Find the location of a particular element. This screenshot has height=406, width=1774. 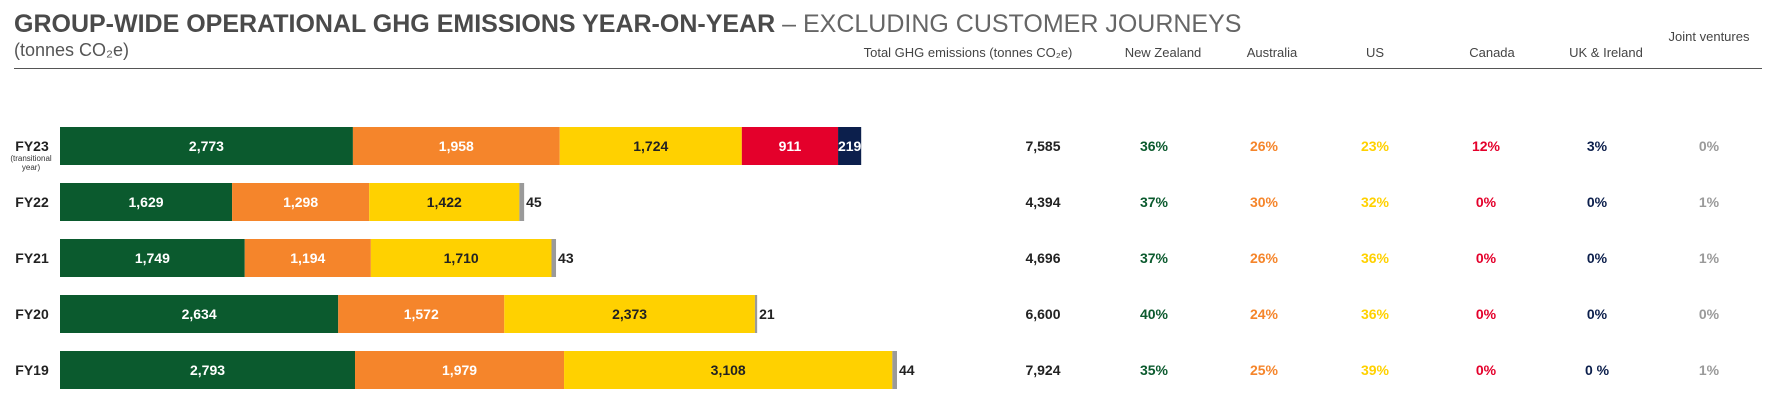

pct-au-fy20: 24% is located at coordinates (1264, 314).